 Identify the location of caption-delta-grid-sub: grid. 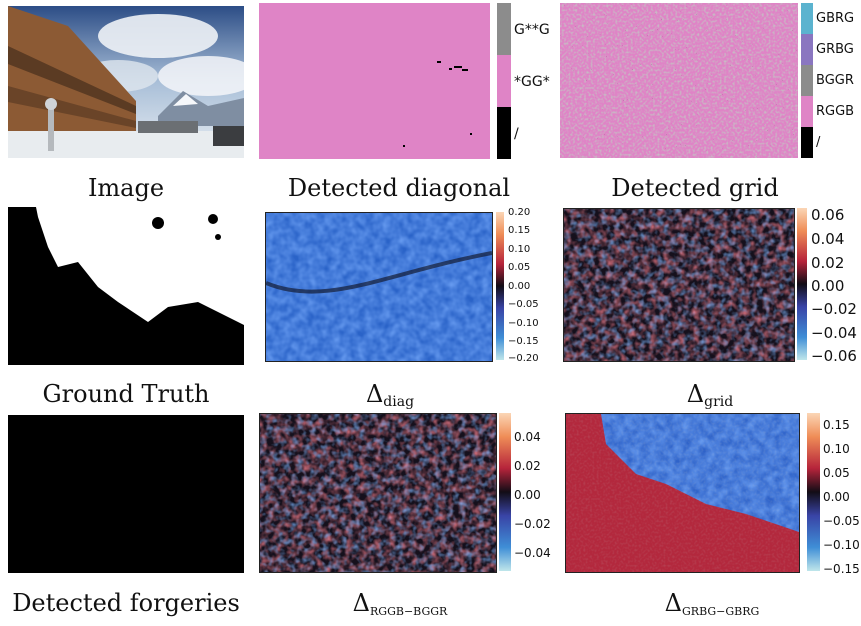
(719, 402).